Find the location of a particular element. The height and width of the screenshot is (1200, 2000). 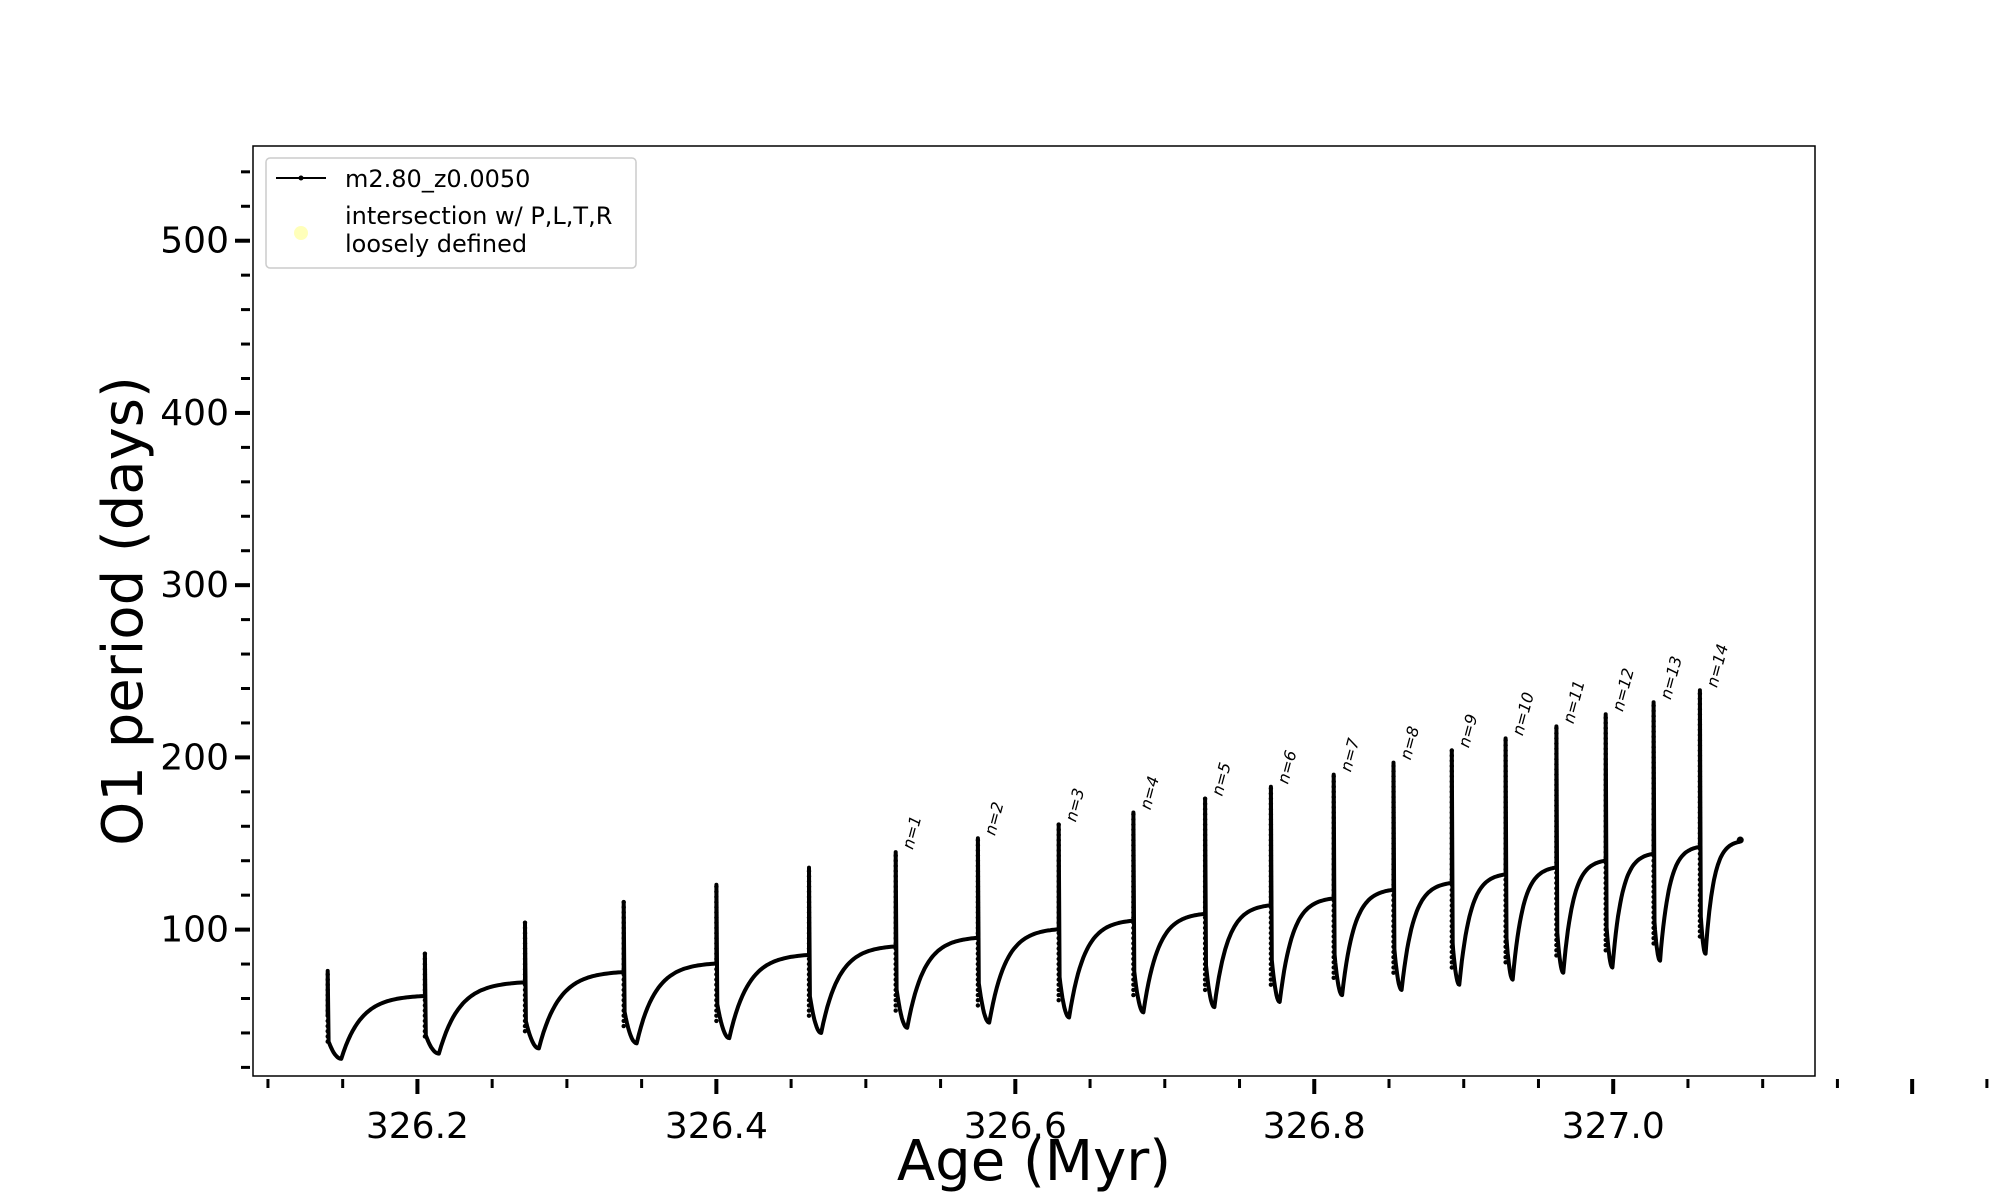

legend-series-label: m2.80_z0.0050 is located at coordinates (437, 179).